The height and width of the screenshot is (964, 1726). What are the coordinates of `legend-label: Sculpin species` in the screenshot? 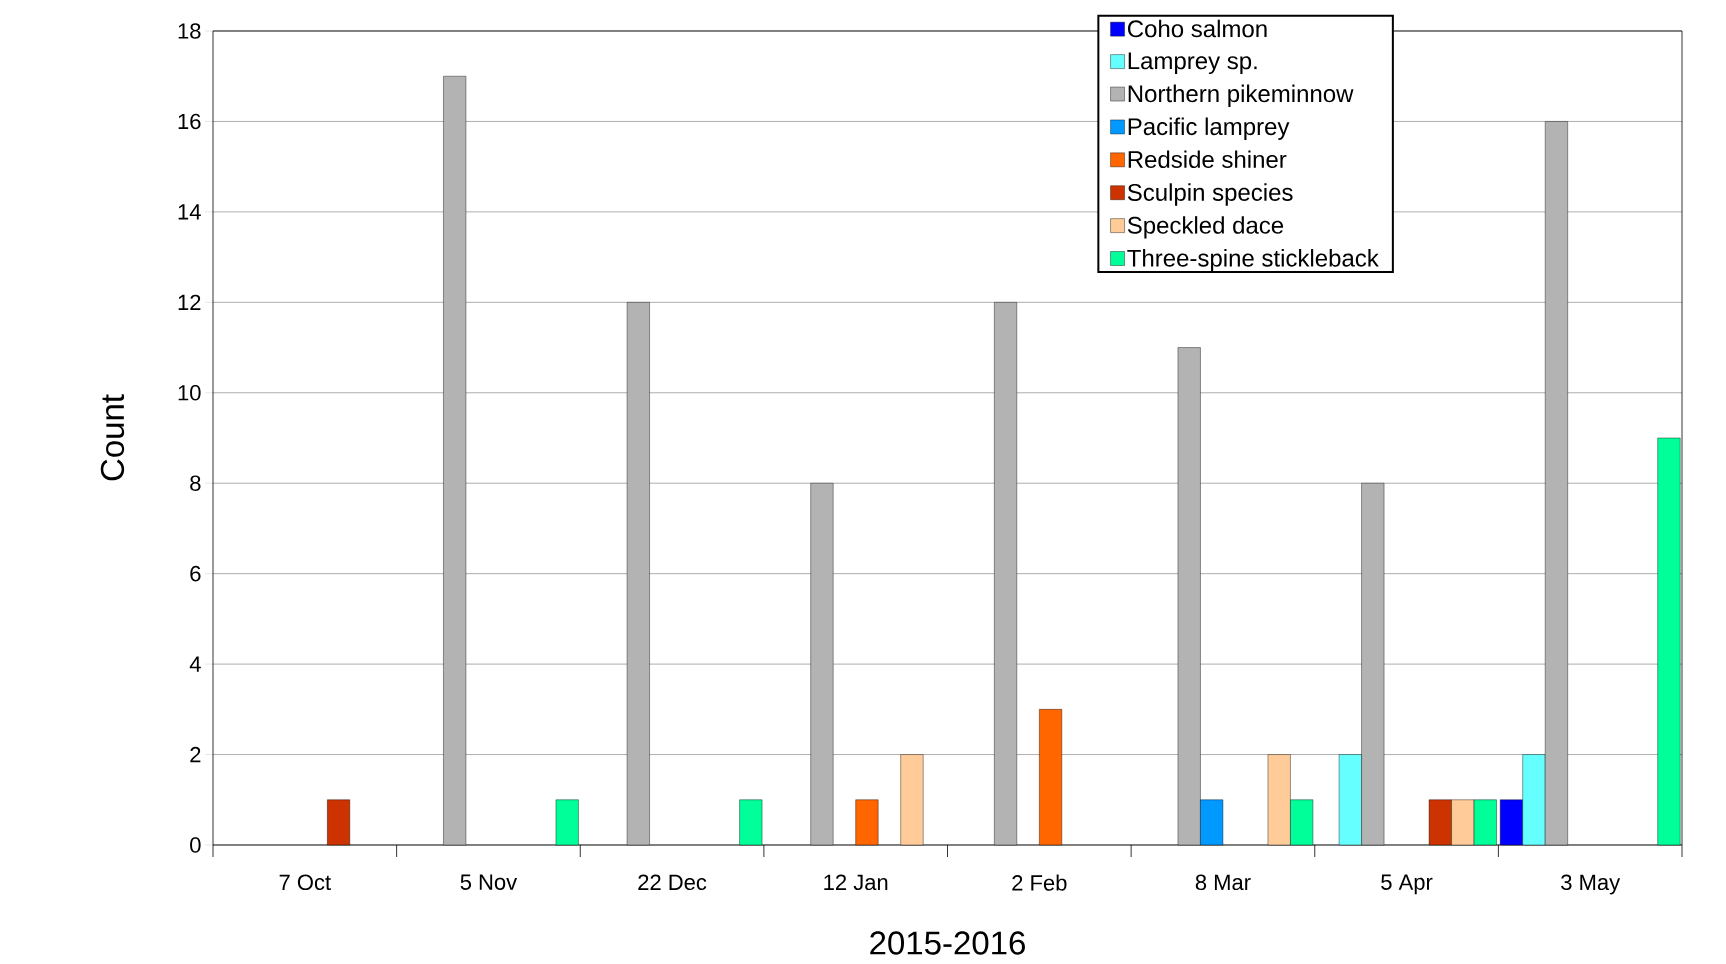 It's located at (1210, 194).